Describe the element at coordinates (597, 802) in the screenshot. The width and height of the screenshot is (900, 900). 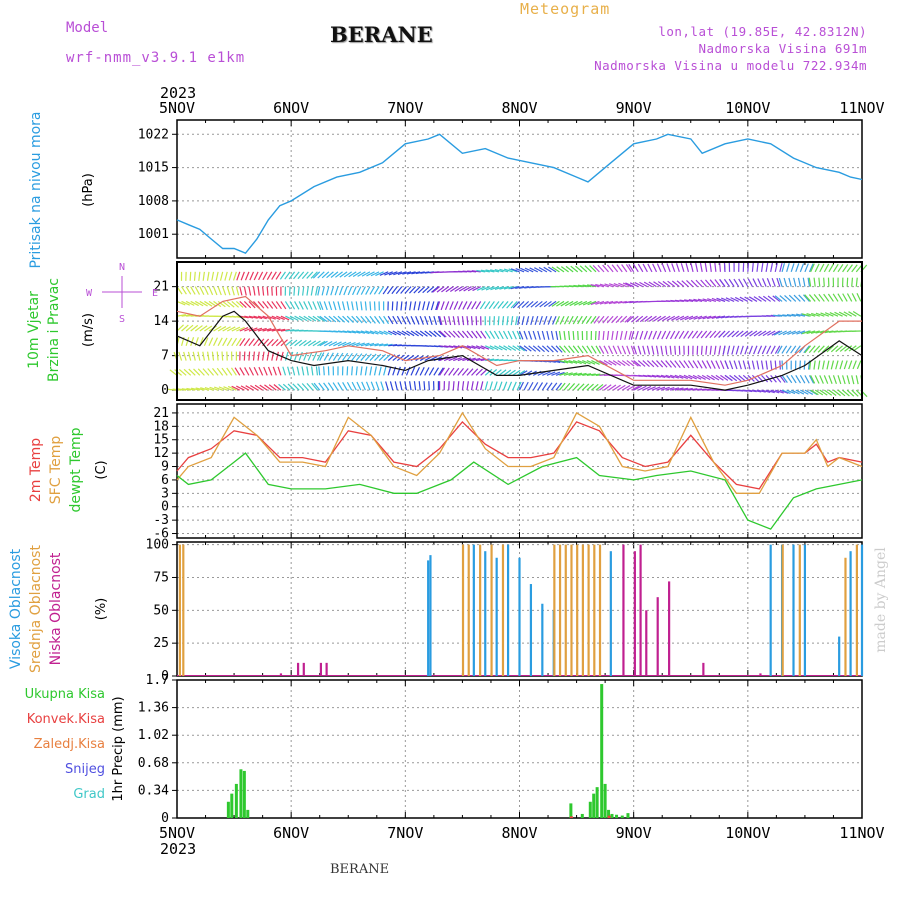
I see `bar-precip` at that location.